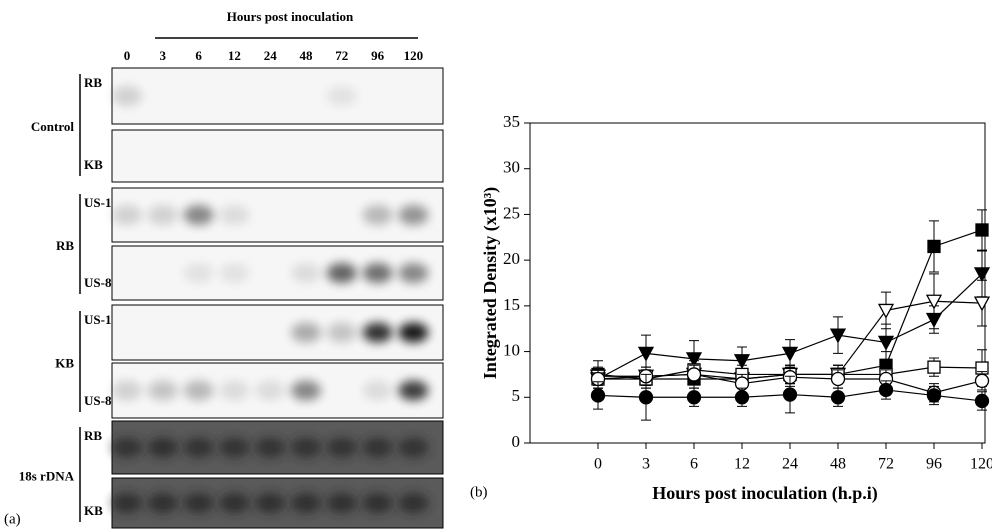  Describe the element at coordinates (271, 55) in the screenshot. I see `lane-label: 24` at that location.